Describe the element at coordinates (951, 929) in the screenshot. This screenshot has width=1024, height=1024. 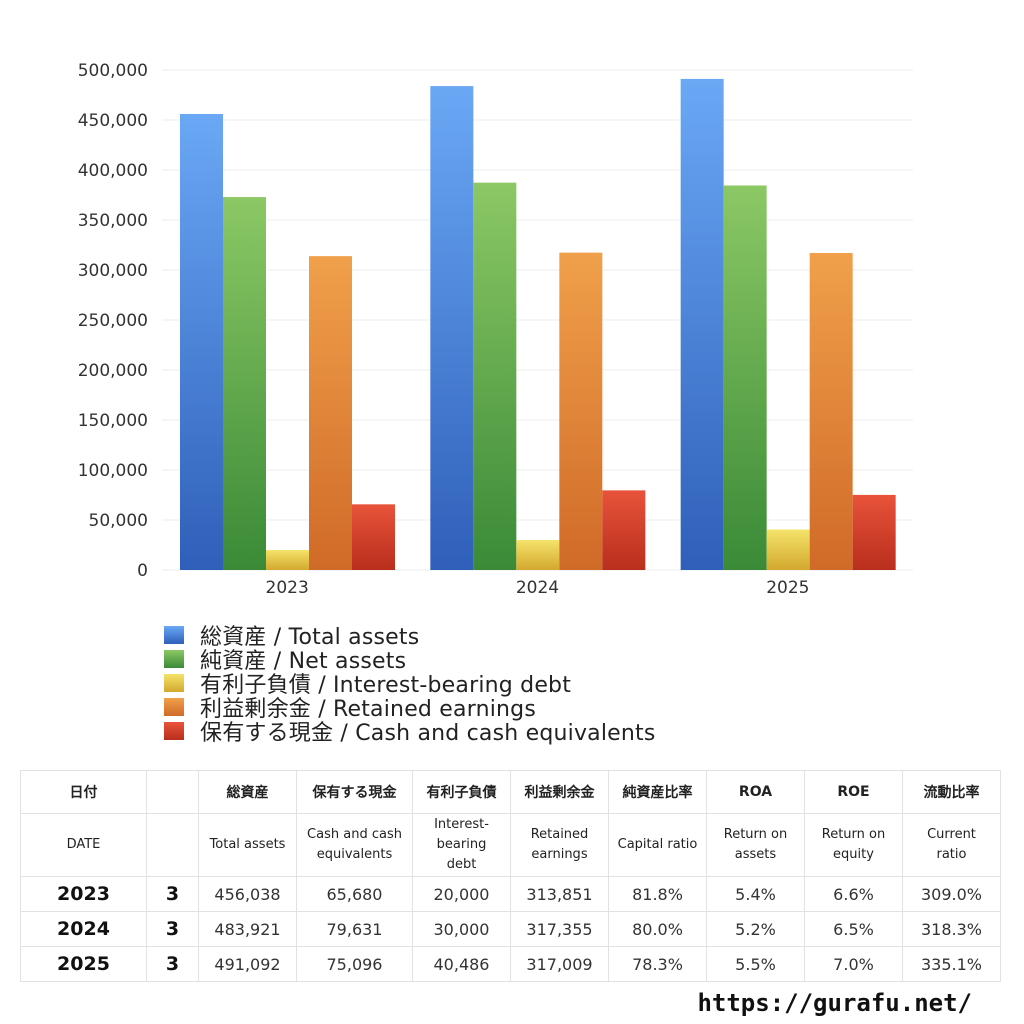
I see `table-cell: 318.3%` at that location.